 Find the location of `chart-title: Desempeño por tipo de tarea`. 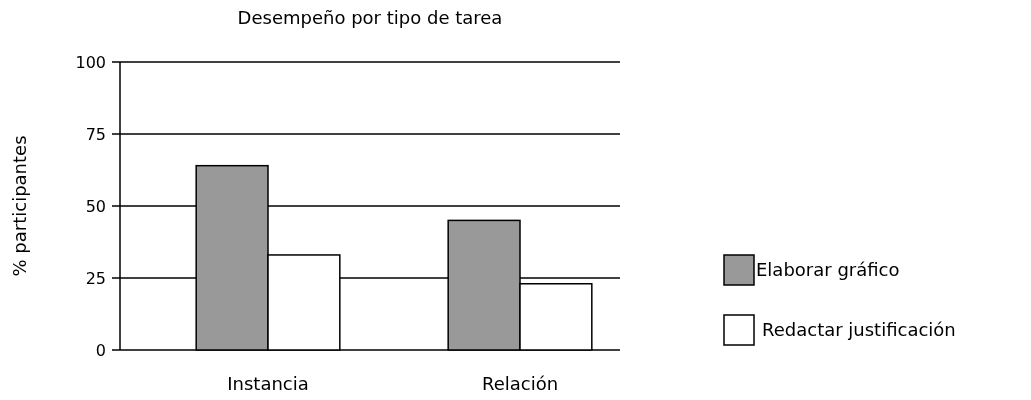

chart-title: Desempeño por tipo de tarea is located at coordinates (370, 17).